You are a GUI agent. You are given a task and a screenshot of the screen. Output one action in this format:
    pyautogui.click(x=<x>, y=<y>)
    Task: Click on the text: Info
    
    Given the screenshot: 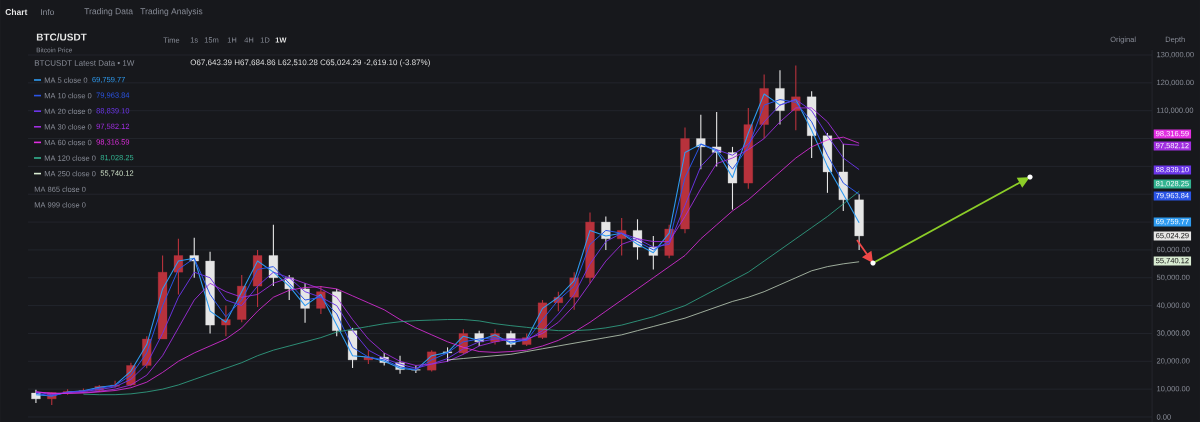 What is the action you would take?
    pyautogui.click(x=48, y=12)
    